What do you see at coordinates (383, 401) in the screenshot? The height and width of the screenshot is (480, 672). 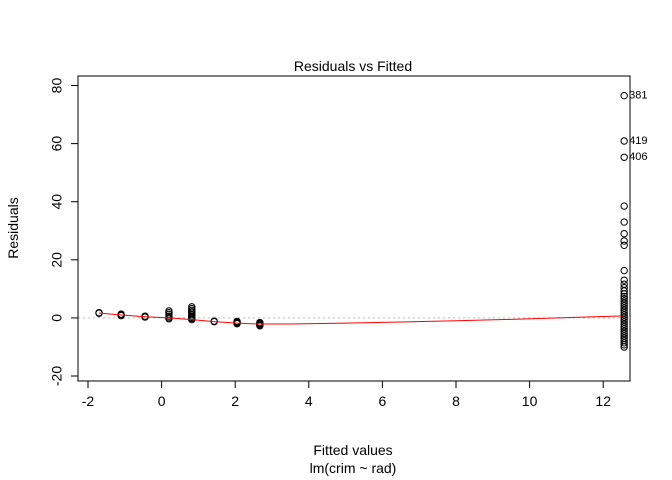 I see `x-tick-label: 6` at bounding box center [383, 401].